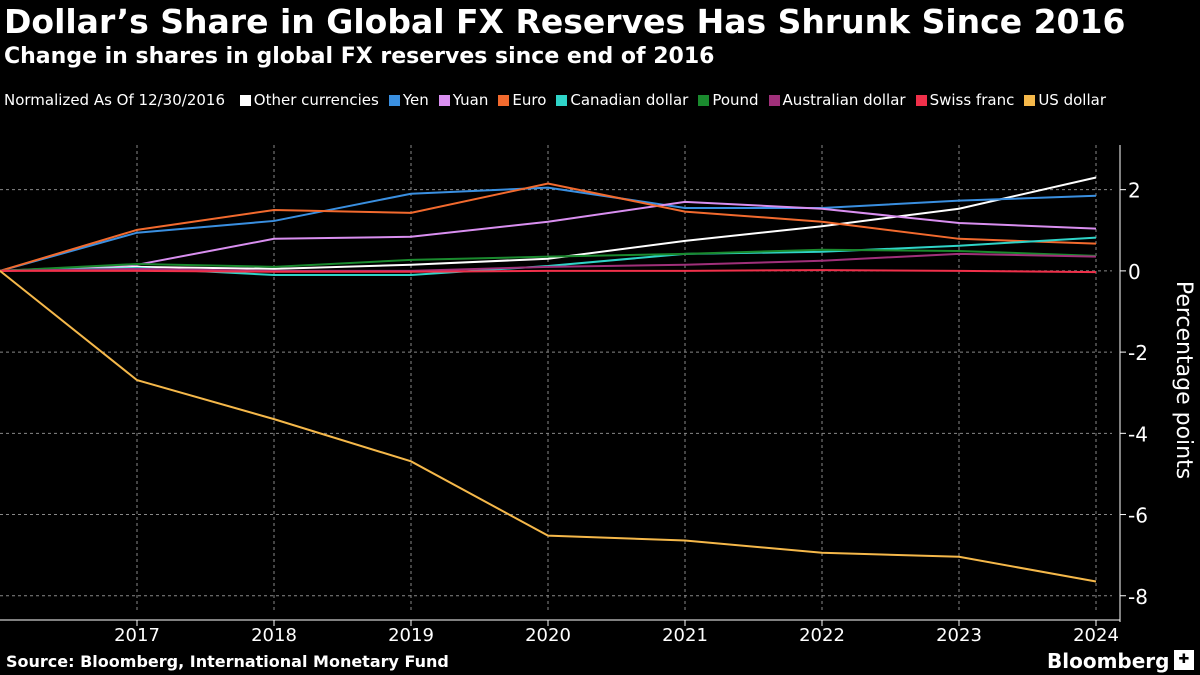 Image resolution: width=1200 pixels, height=675 pixels. What do you see at coordinates (1138, 516) in the screenshot?
I see `y-tick-label: -6` at bounding box center [1138, 516].